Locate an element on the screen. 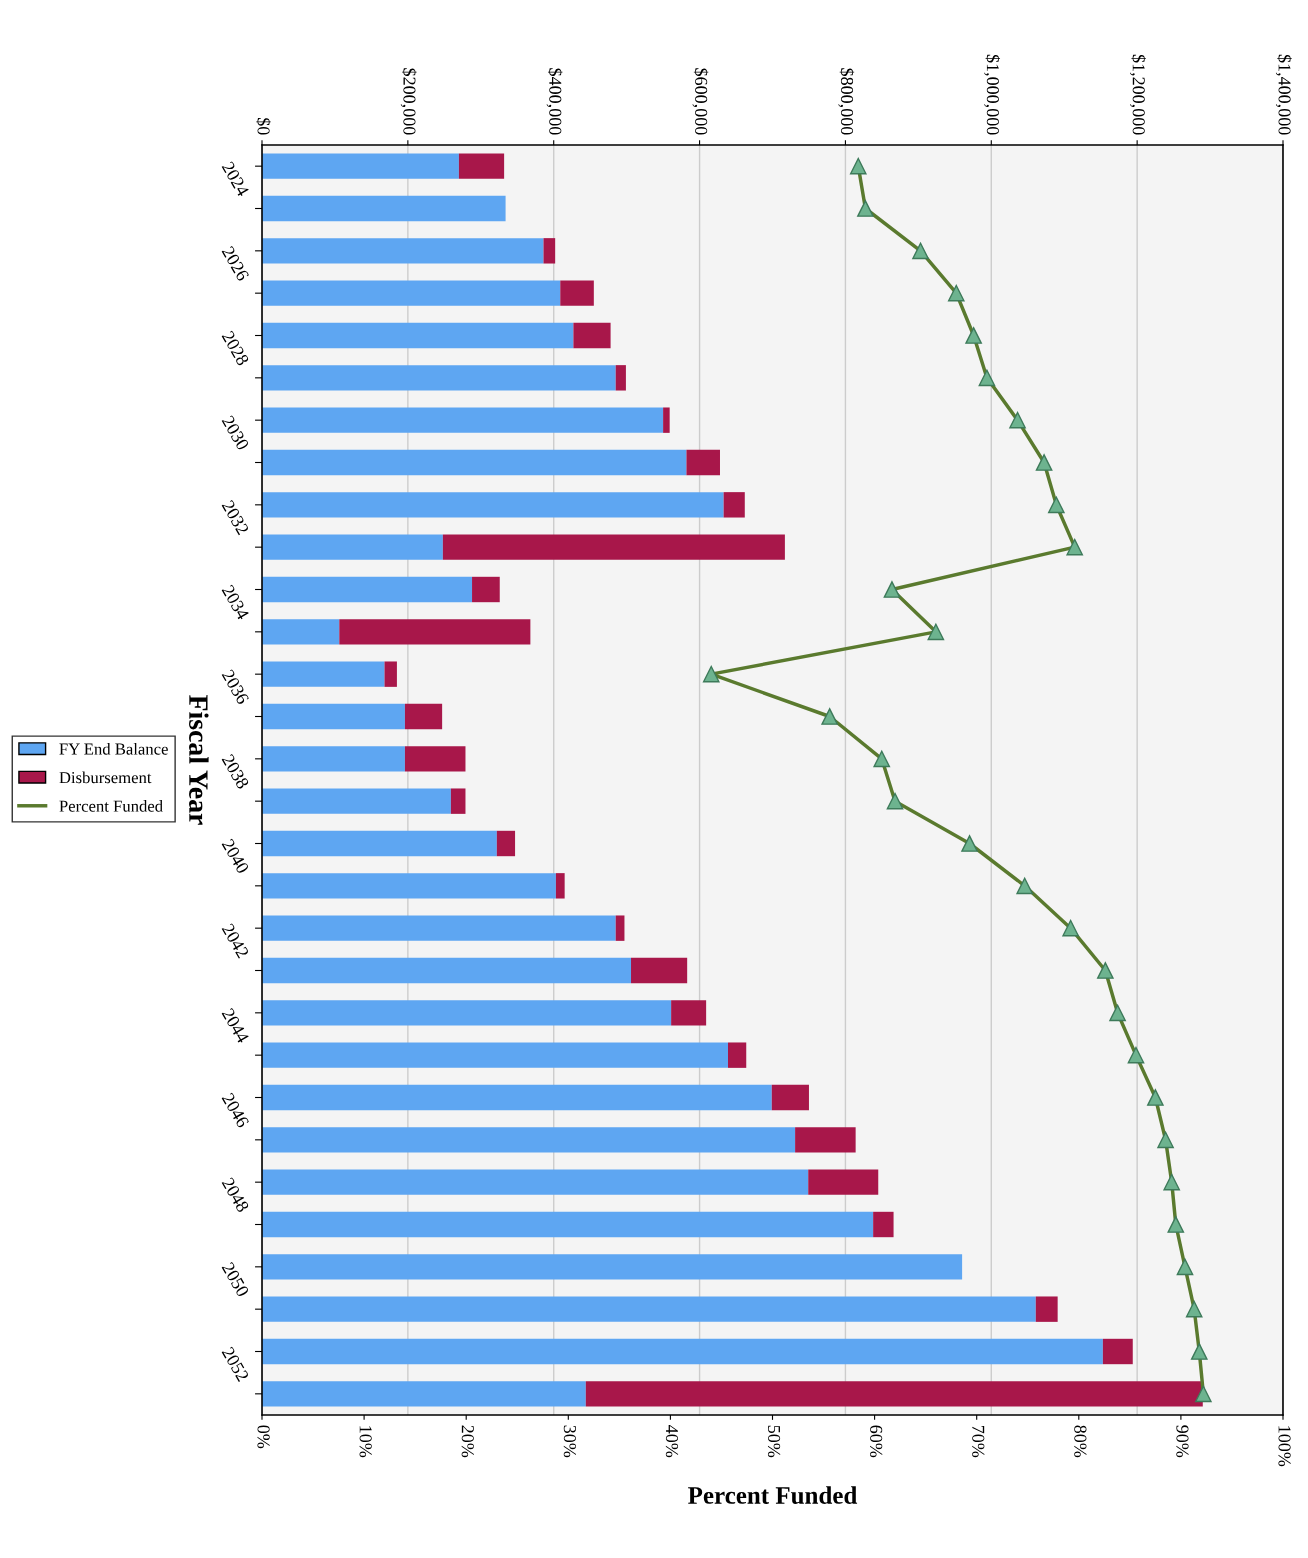  x2-axis-title: Percent Funded is located at coordinates (773, 1495).